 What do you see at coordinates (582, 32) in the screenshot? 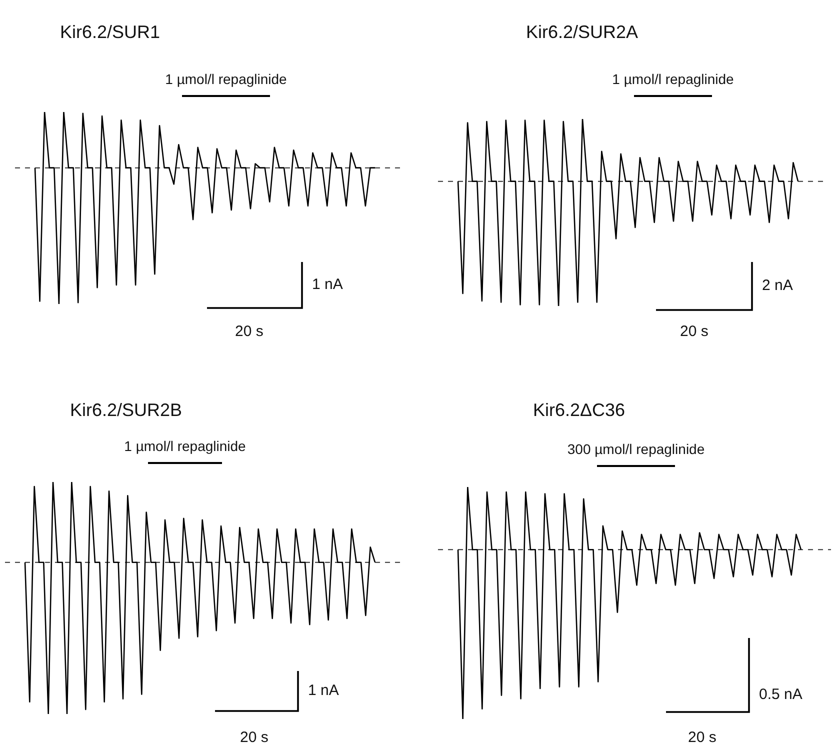
I see `chart-title: Kir6.2/SUR2A` at bounding box center [582, 32].